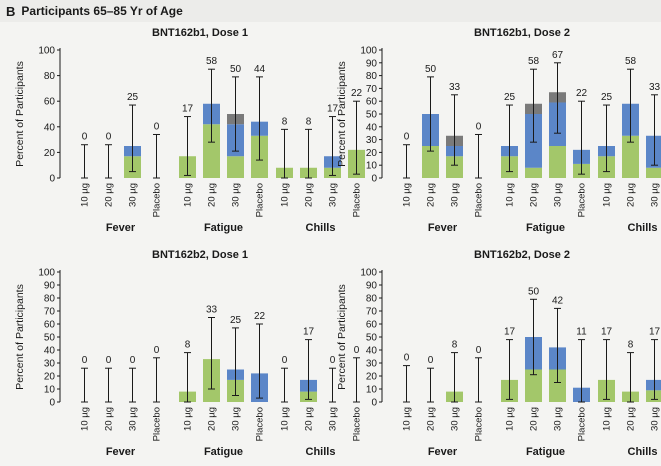  What do you see at coordinates (321, 228) in the screenshot?
I see `group-label: Chills` at bounding box center [321, 228].